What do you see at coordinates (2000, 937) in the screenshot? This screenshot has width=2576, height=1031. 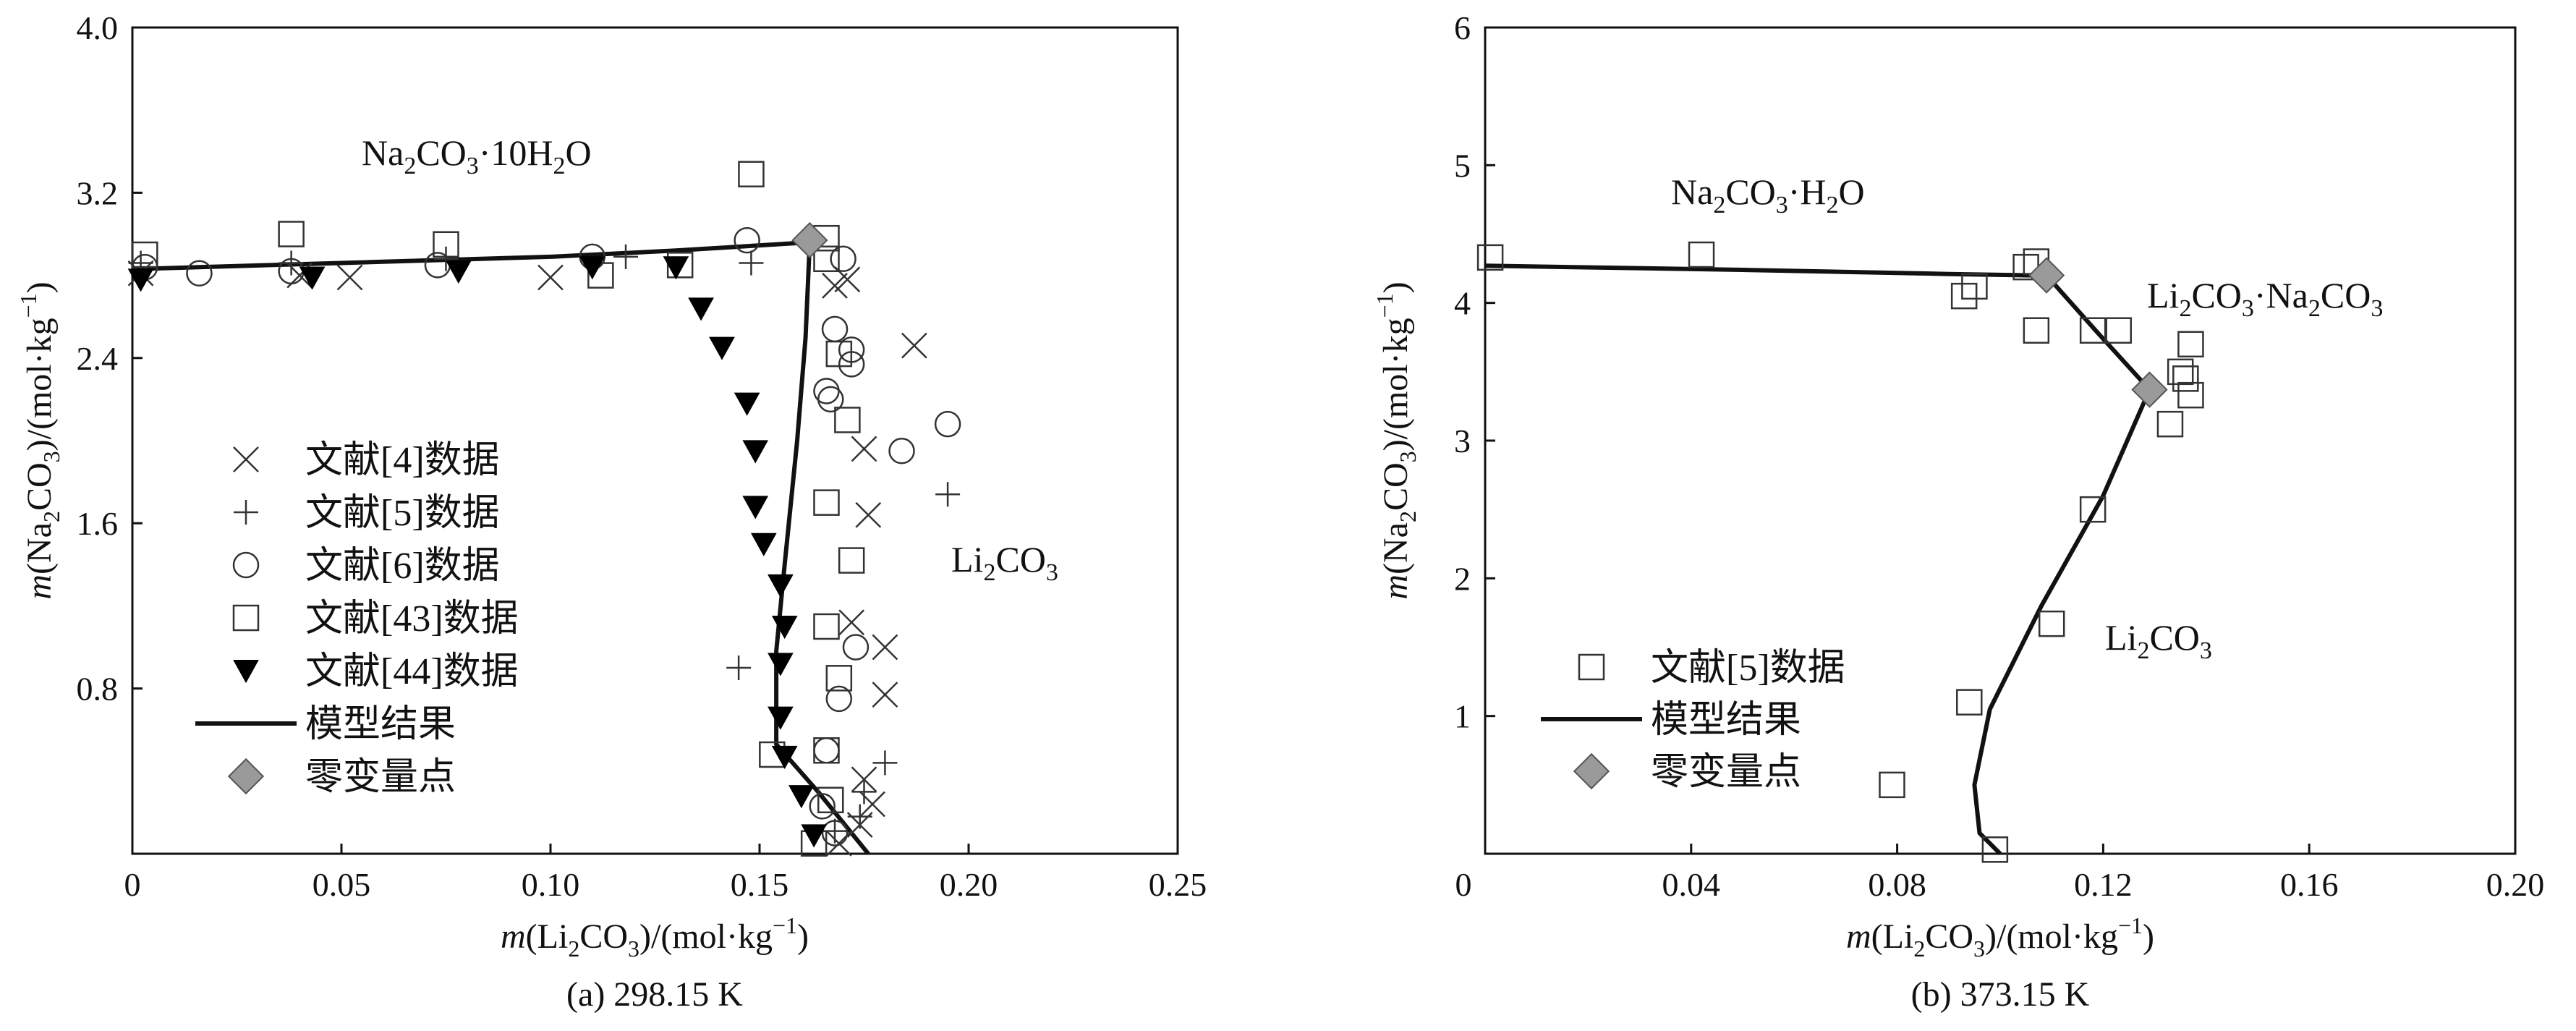 I see `x-axis-label-b: m(Li2CO3)/(mol·kg−1)` at bounding box center [2000, 937].